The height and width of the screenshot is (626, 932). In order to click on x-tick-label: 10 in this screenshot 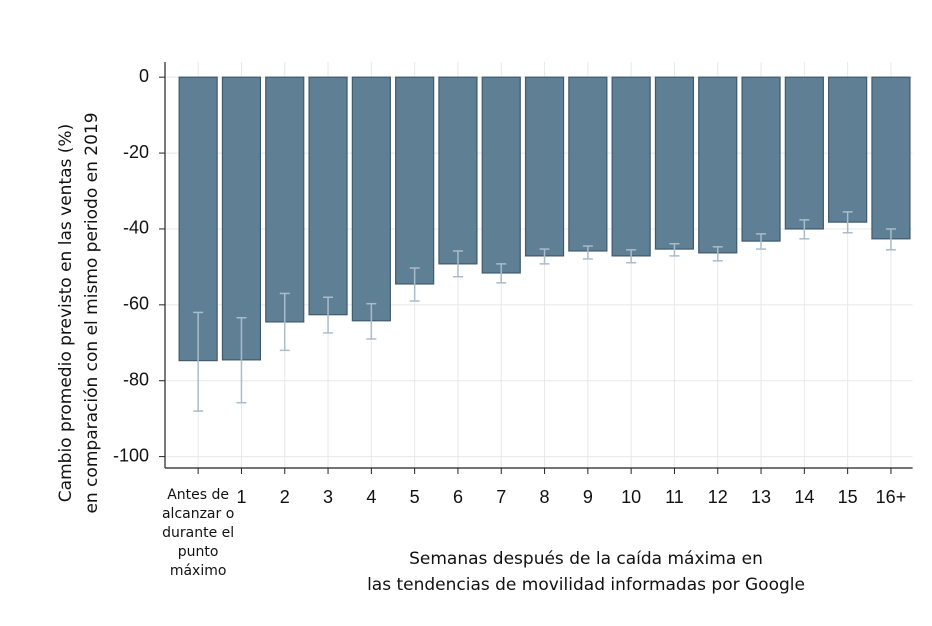, I will do `click(631, 497)`.